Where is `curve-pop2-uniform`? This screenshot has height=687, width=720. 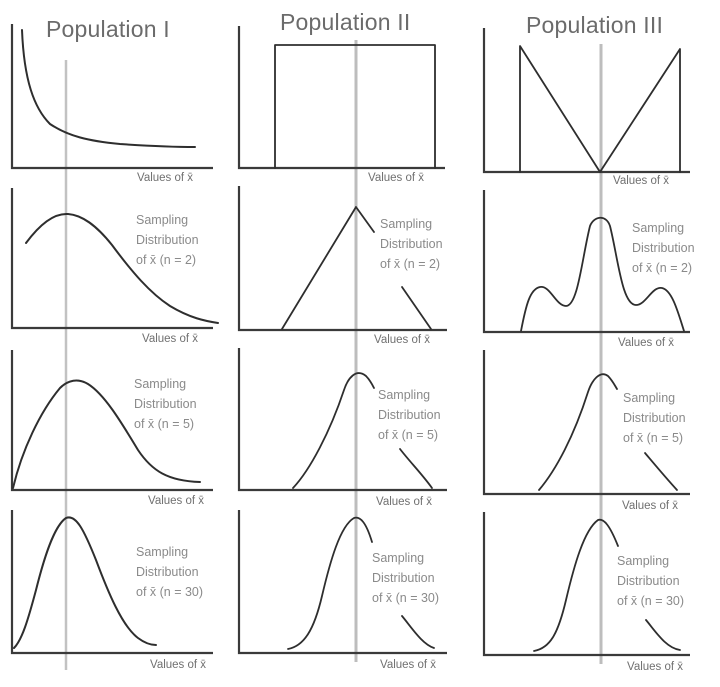 curve-pop2-uniform is located at coordinates (355, 106).